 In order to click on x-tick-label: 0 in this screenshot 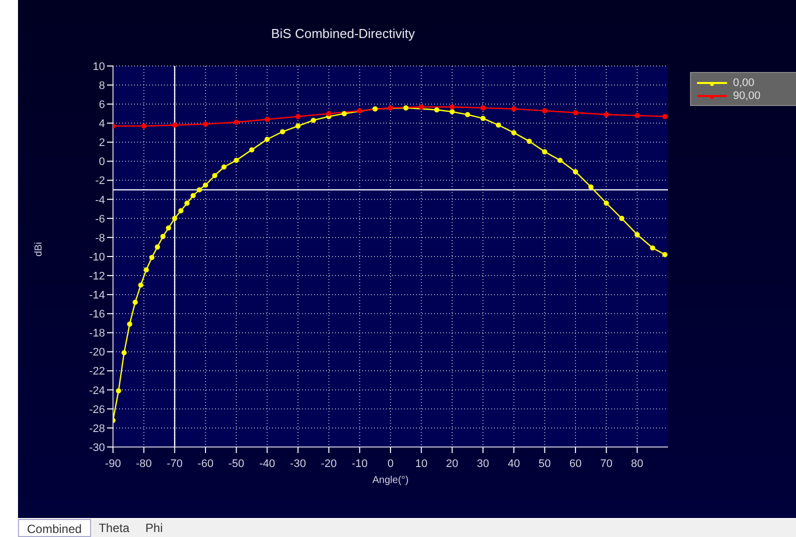, I will do `click(390, 464)`.